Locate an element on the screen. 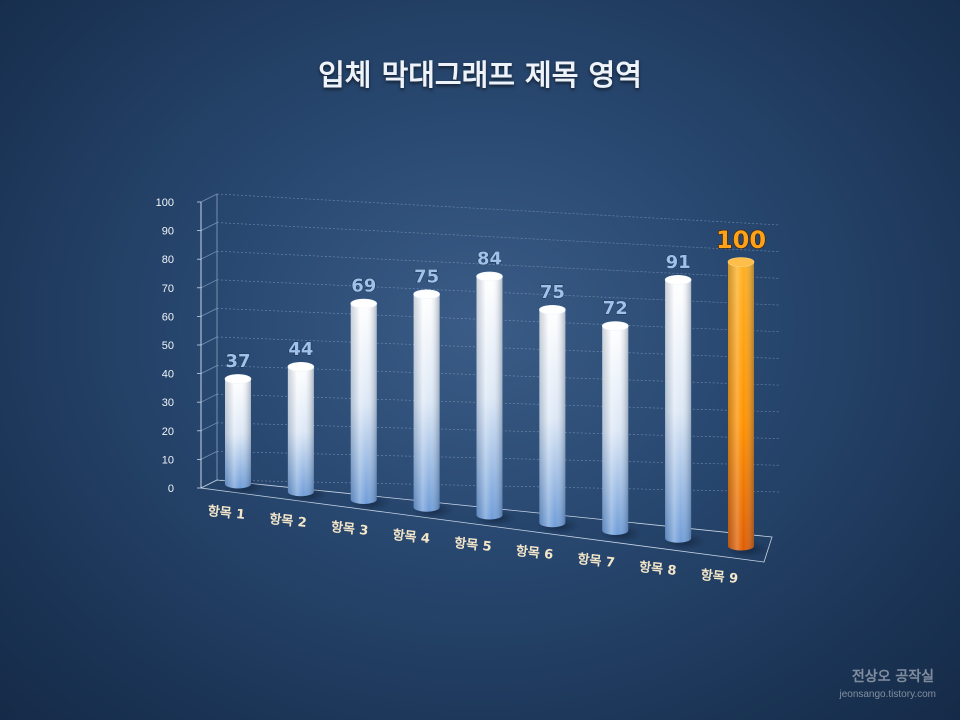  category-label: 항목 9 is located at coordinates (719, 577).